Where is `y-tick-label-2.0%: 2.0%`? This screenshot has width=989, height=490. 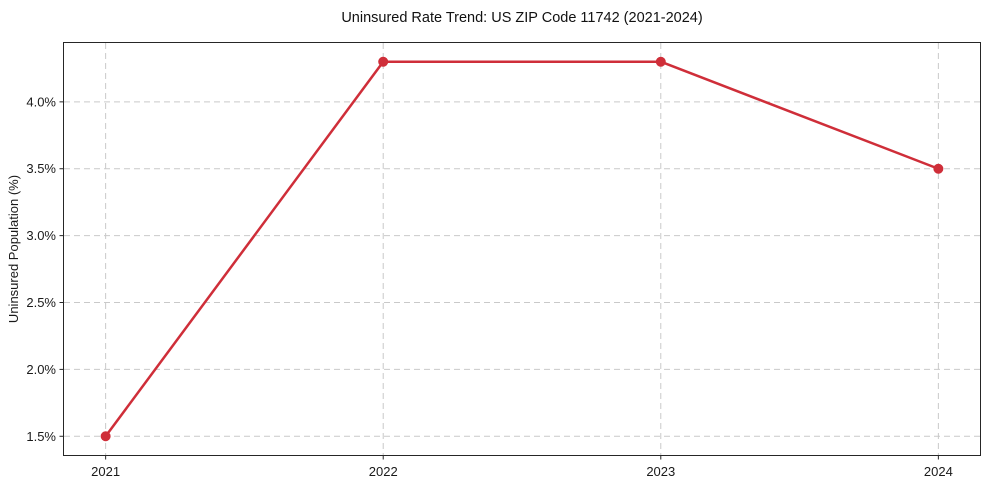 y-tick-label-2.0%: 2.0% is located at coordinates (41, 369).